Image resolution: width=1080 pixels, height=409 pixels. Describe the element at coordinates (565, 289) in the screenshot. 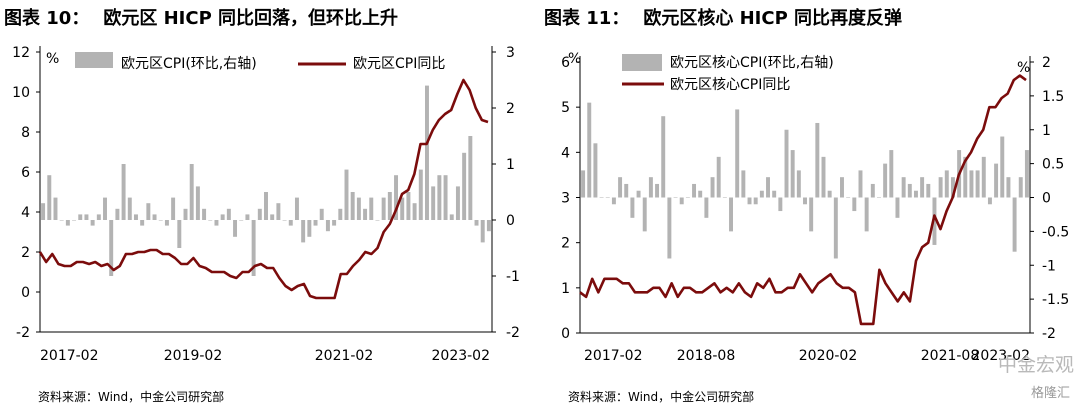

I see `left-tick-label: 1` at that location.